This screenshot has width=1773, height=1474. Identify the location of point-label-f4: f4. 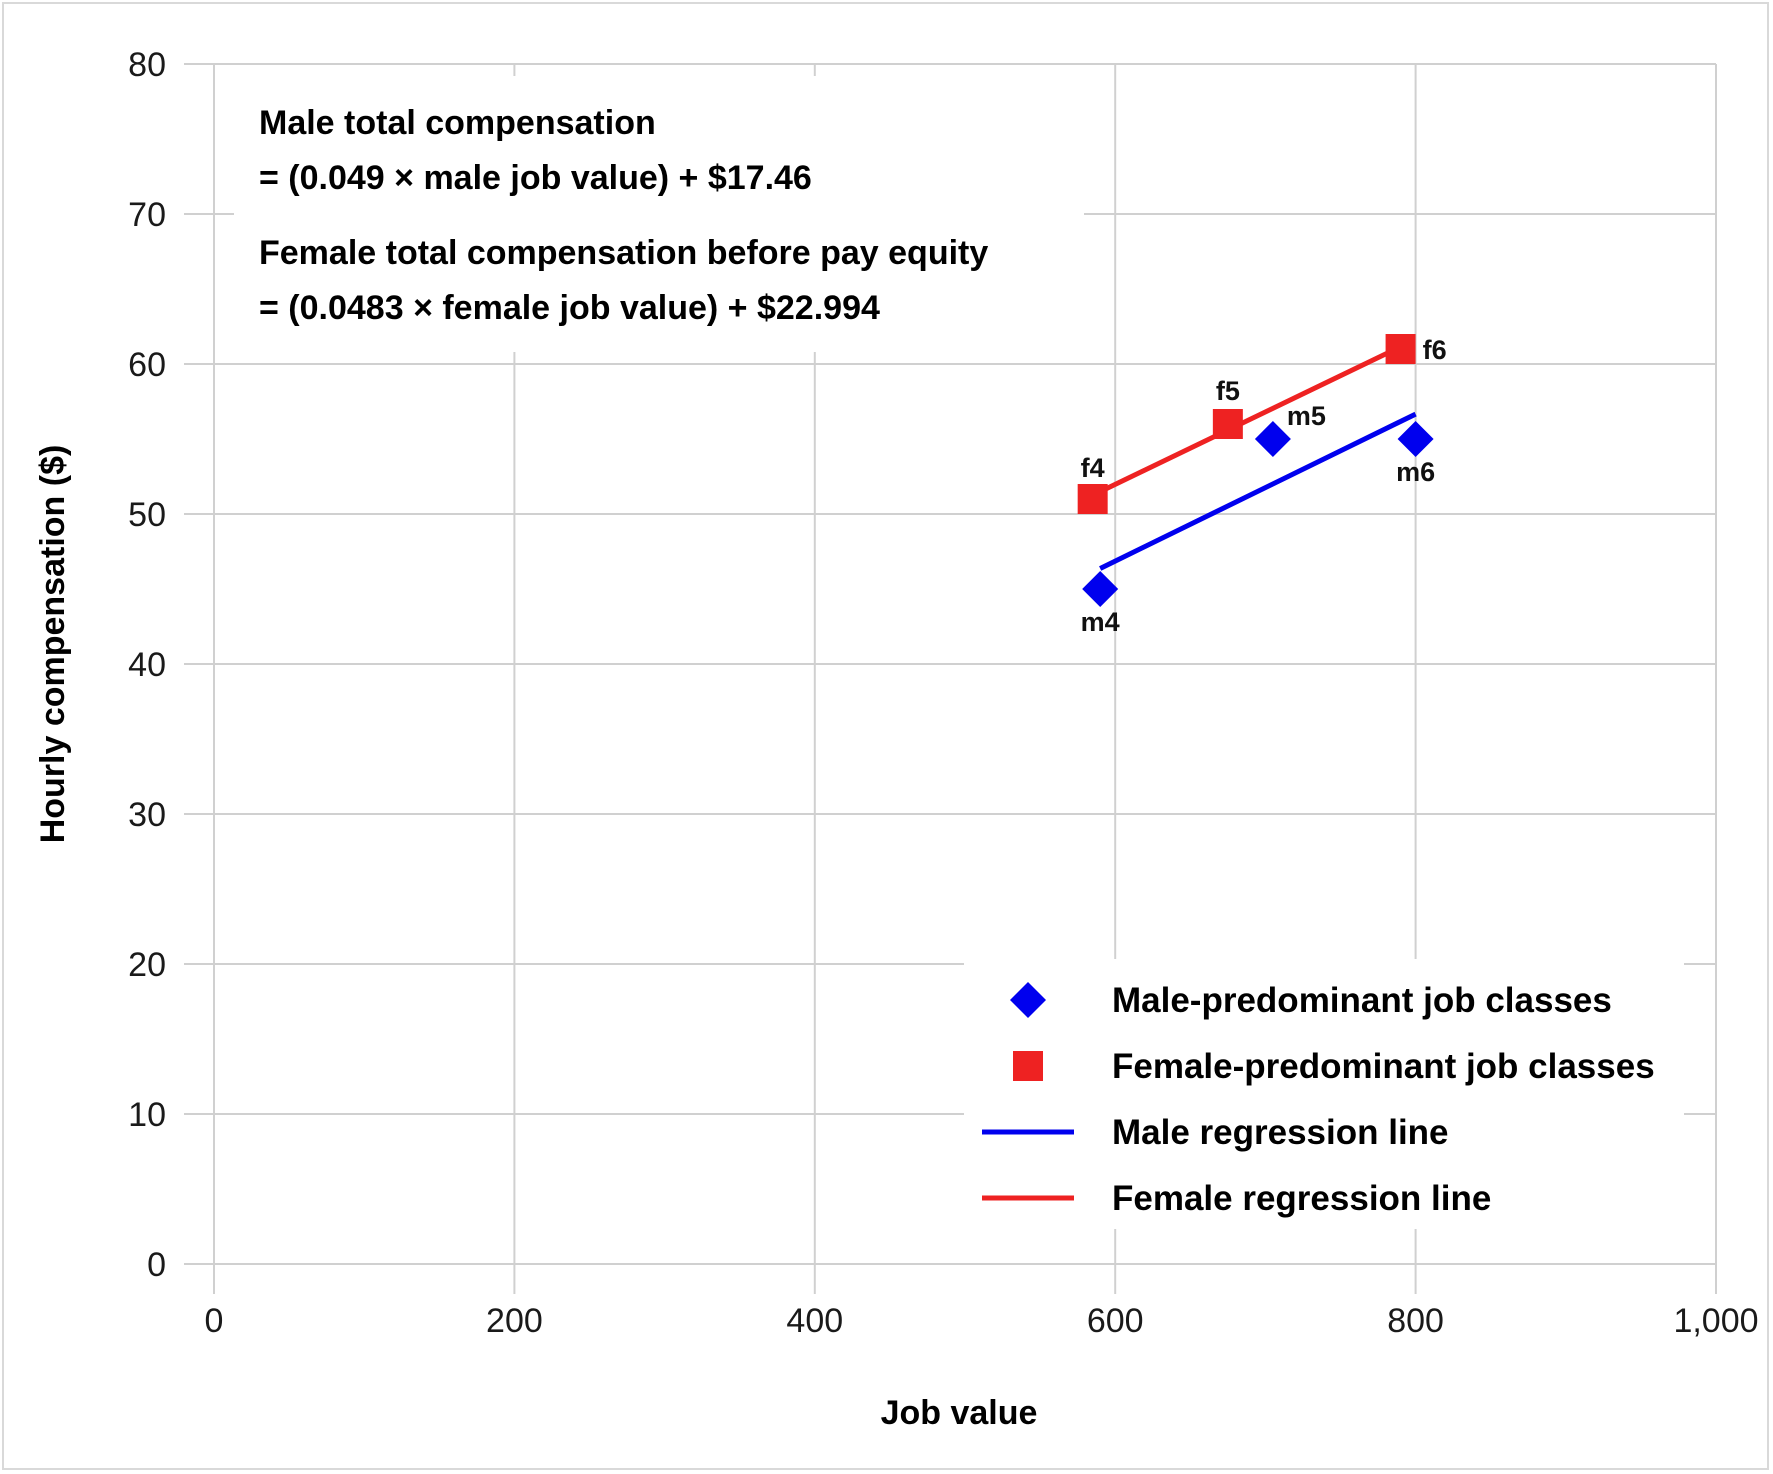
(1093, 468).